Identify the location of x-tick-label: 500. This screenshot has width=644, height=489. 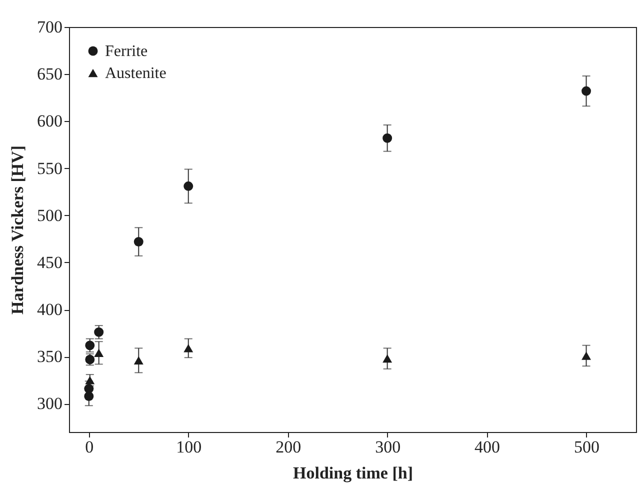
(587, 447).